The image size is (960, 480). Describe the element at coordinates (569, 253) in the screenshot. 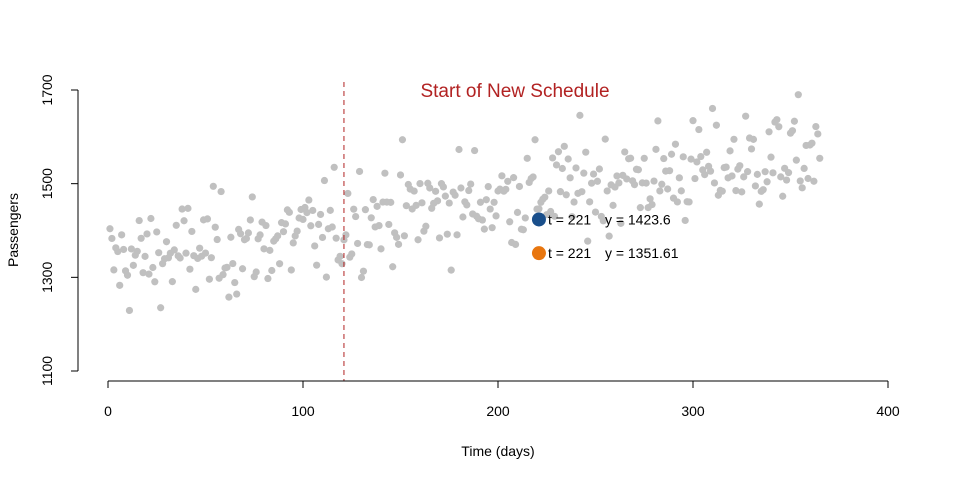

I see `highlight-t-label: t = 221` at that location.